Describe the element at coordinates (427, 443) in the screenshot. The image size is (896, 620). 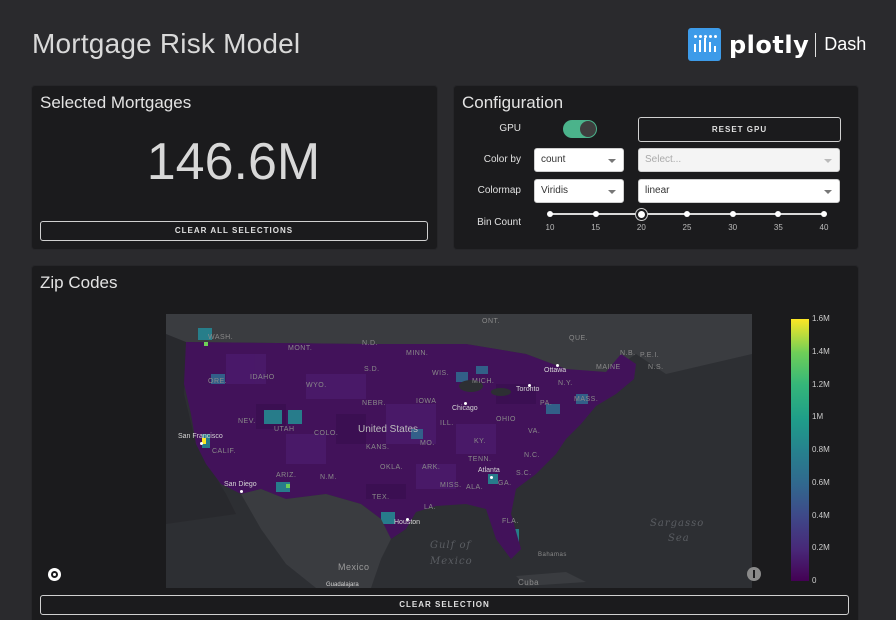
I see `map-label-mo: MO.` at that location.